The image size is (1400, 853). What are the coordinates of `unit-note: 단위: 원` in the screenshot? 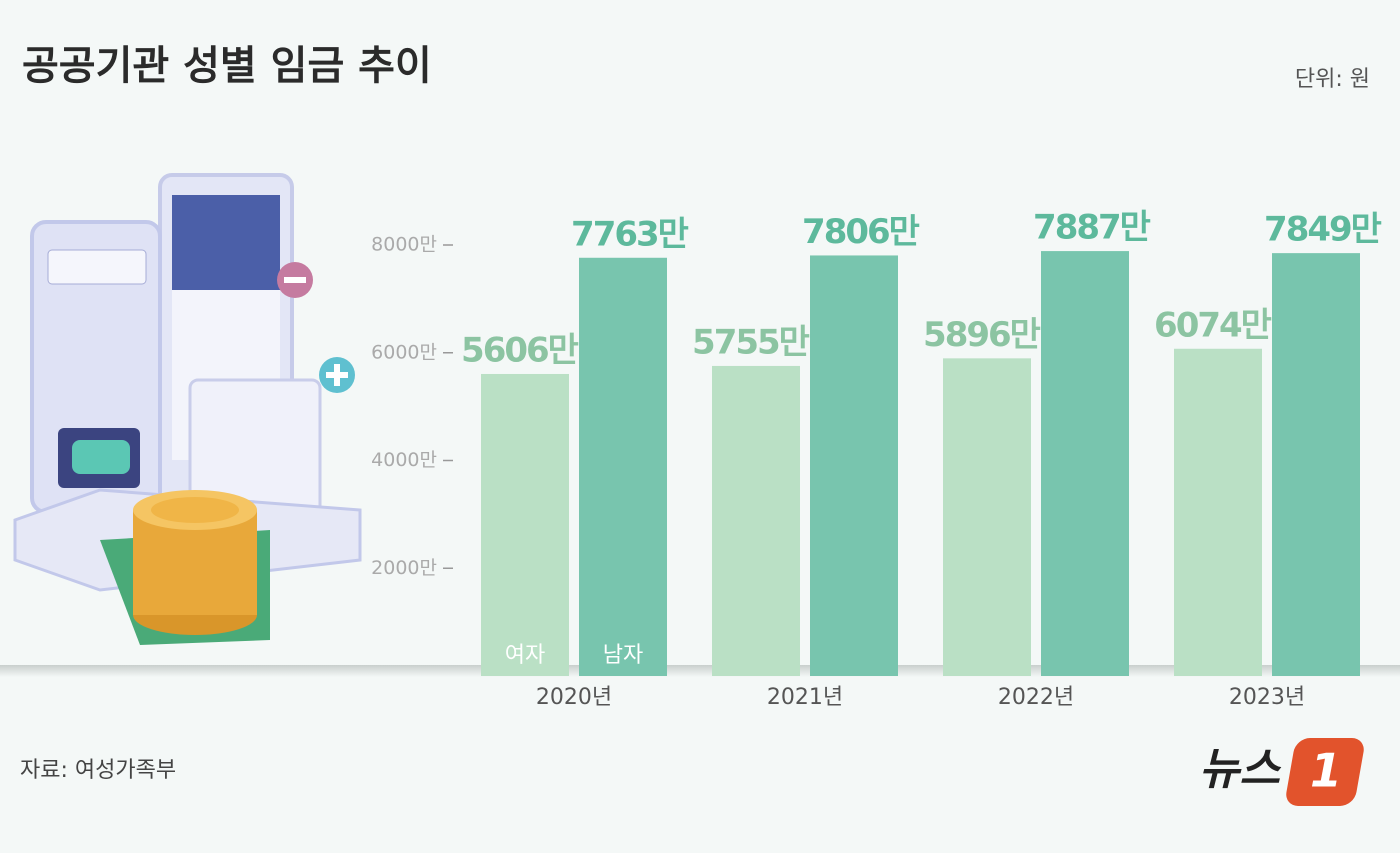 It's located at (1332, 79).